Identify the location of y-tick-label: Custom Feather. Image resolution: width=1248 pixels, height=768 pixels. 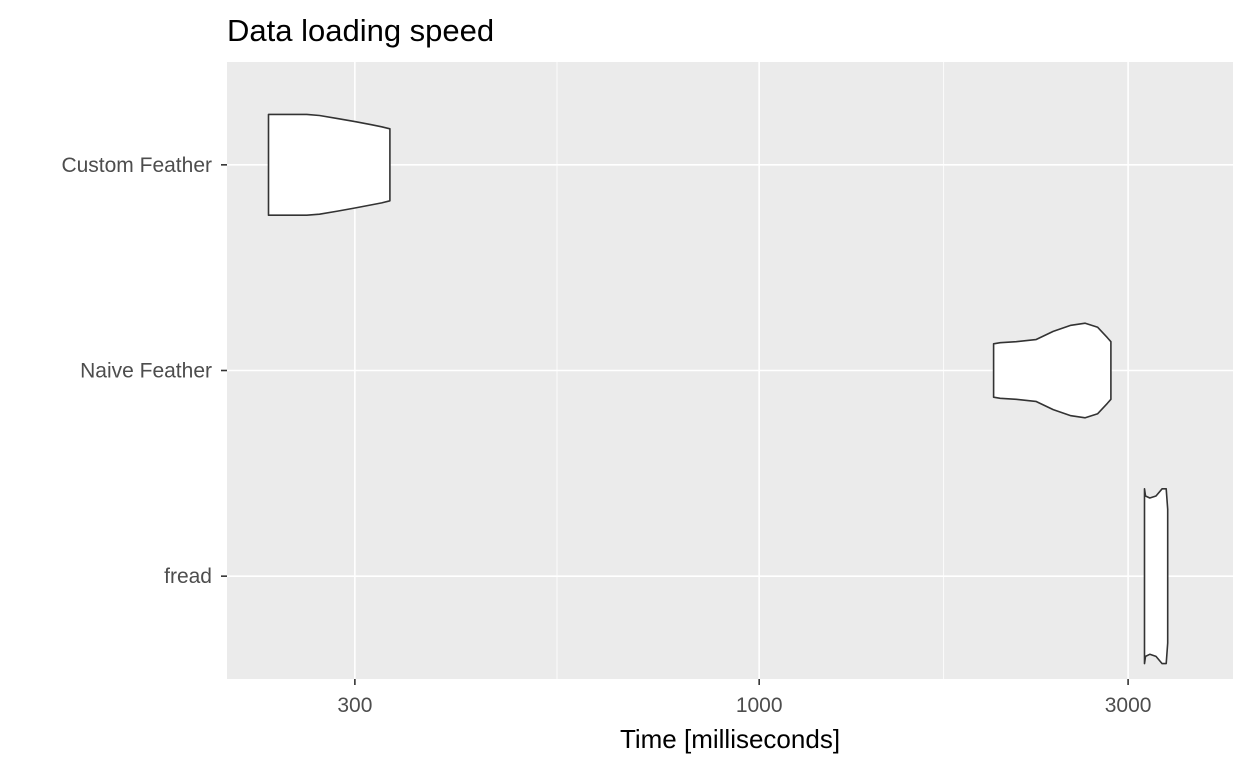
(136, 165).